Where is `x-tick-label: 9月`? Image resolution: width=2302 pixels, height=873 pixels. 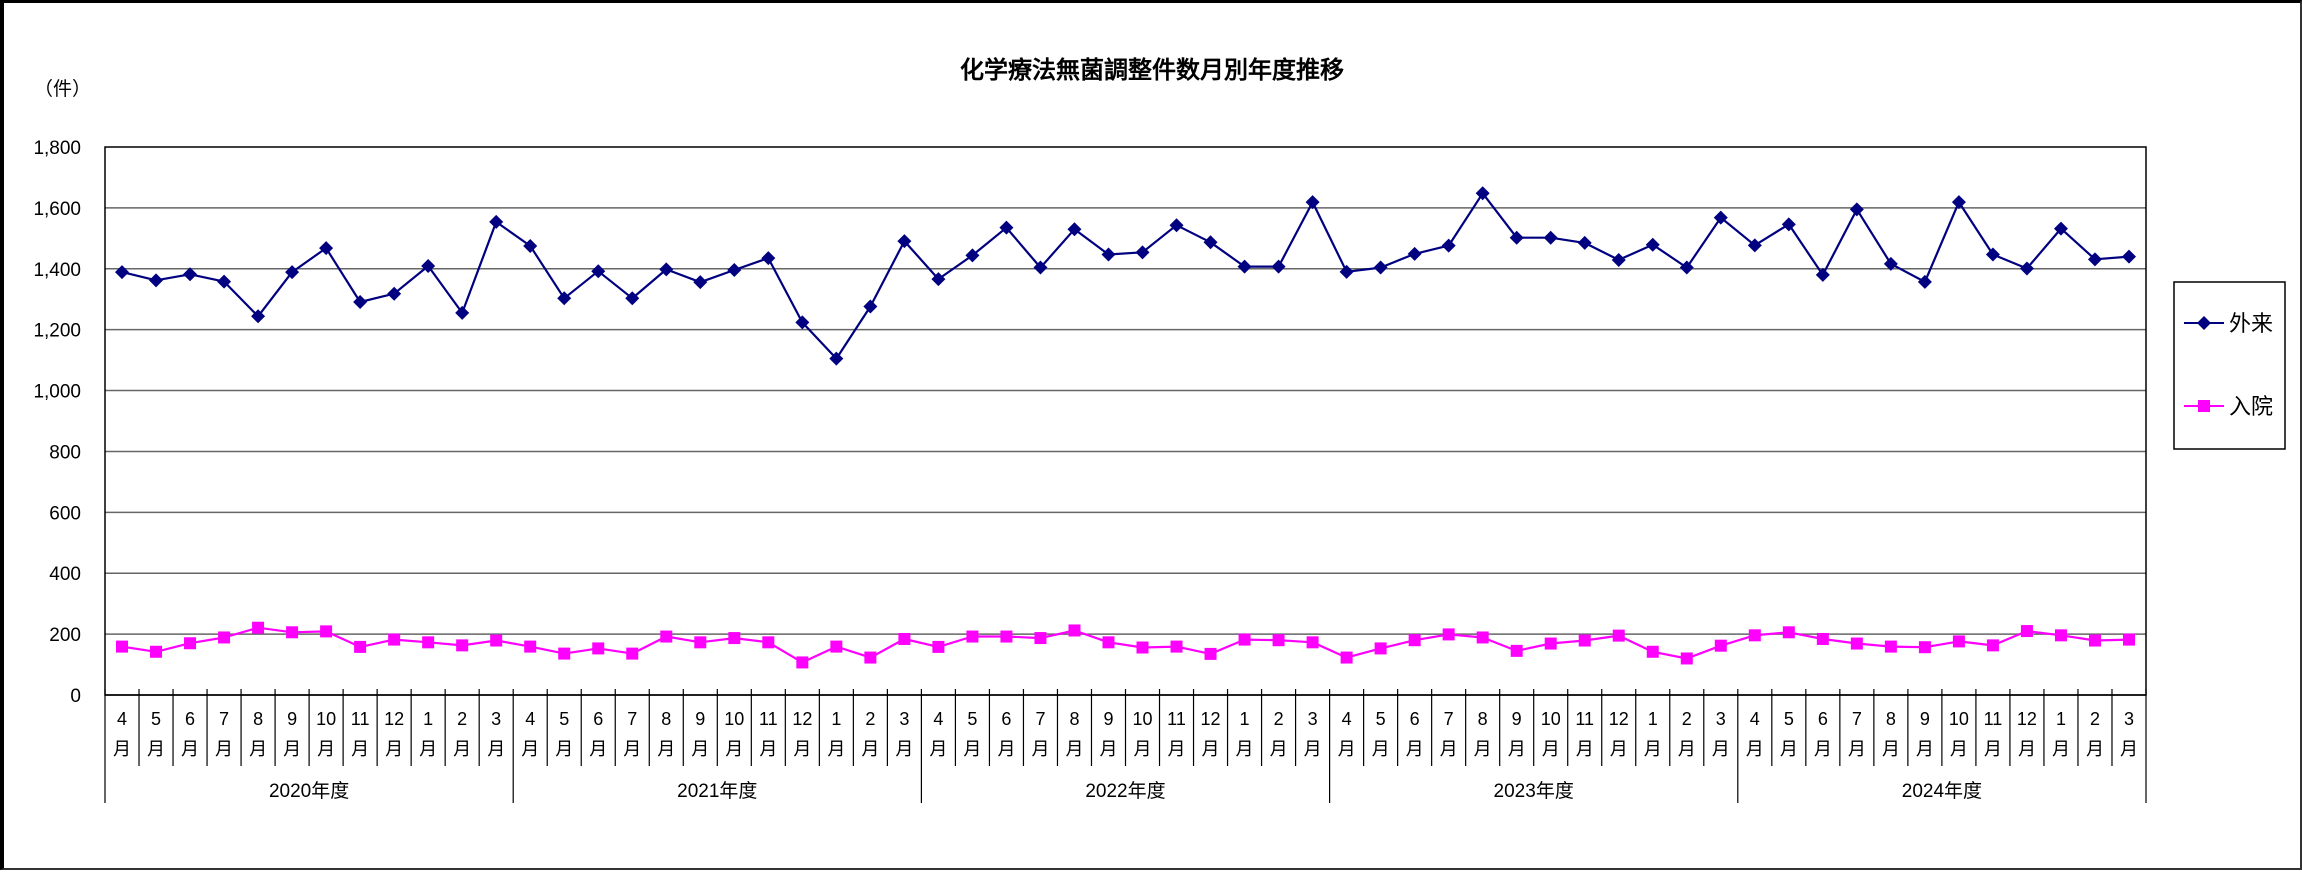
x-tick-label: 9月 is located at coordinates (292, 734).